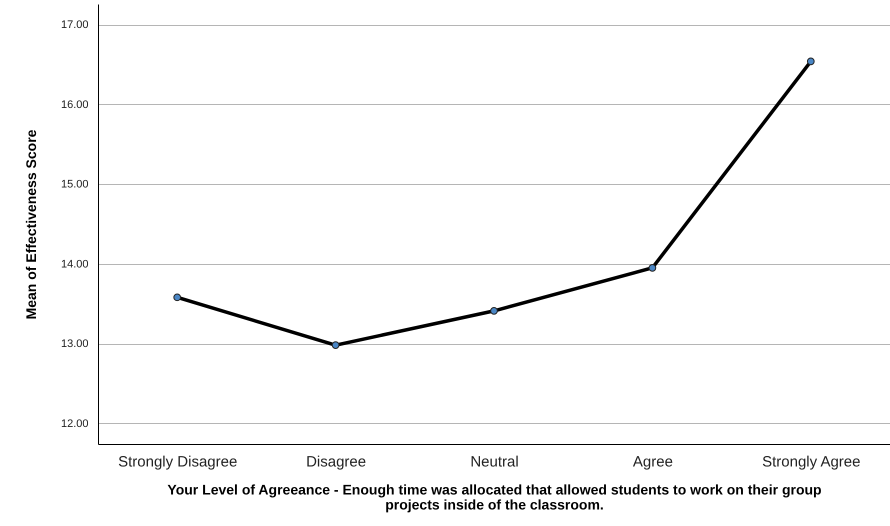 This screenshot has height=526, width=890. I want to click on y-tick-label: 14.00, so click(74, 264).